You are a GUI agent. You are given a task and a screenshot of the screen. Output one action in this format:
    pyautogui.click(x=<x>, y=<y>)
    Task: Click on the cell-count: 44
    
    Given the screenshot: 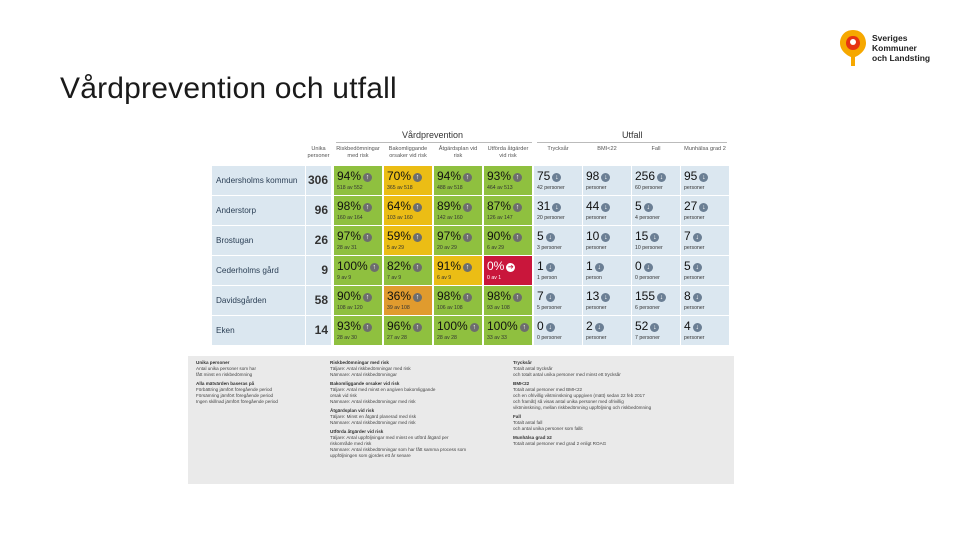 What is the action you would take?
    pyautogui.click(x=593, y=206)
    